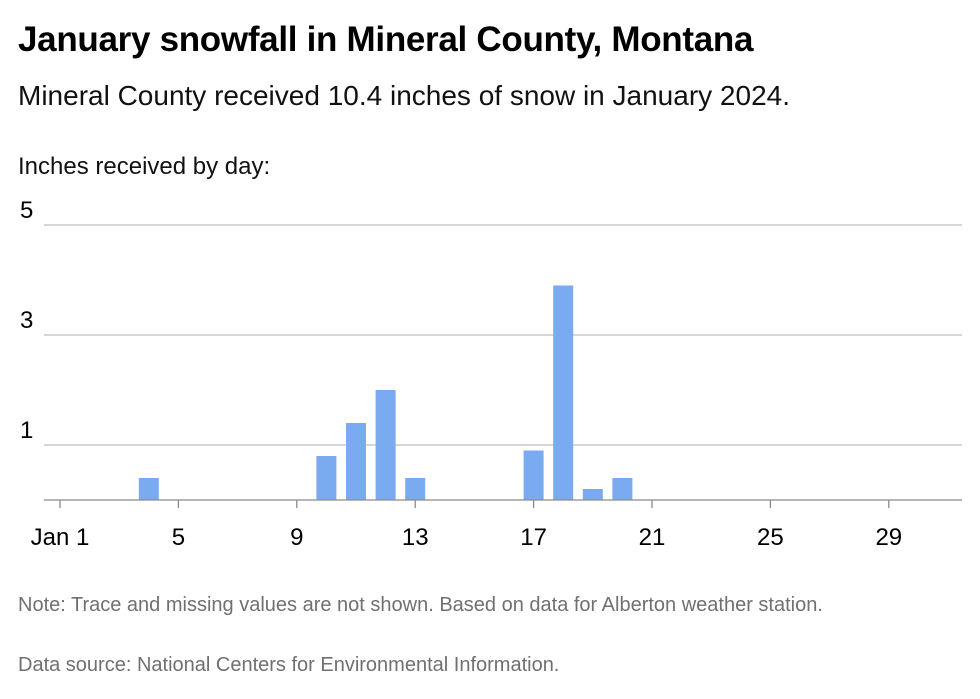  What do you see at coordinates (60, 537) in the screenshot?
I see `x-tick-label-1: Jan 1` at bounding box center [60, 537].